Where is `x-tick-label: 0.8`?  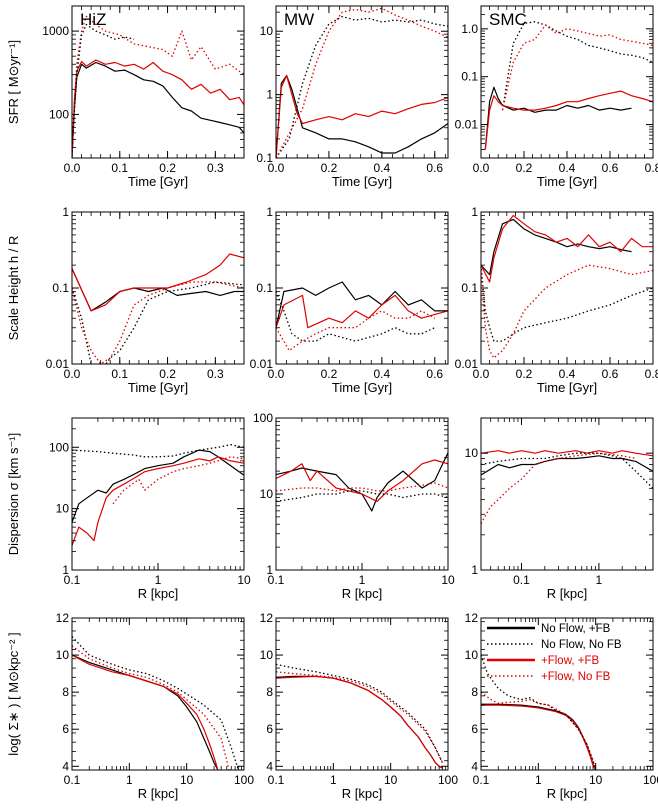 x-tick-label: 0.8 is located at coordinates (651, 374).